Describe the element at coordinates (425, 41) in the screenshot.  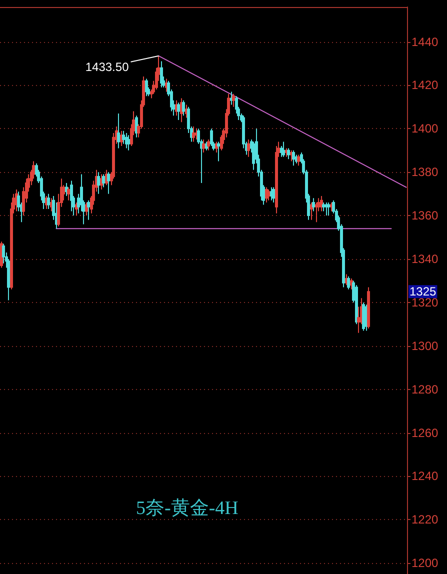
I see `y-tick-label: 1440` at that location.